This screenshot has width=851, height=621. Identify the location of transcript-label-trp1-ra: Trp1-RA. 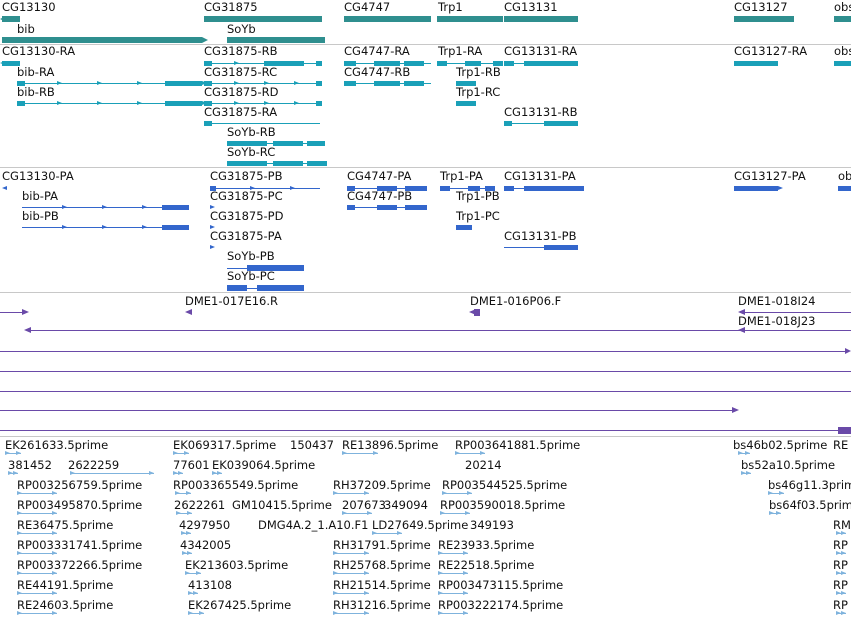
(460, 51).